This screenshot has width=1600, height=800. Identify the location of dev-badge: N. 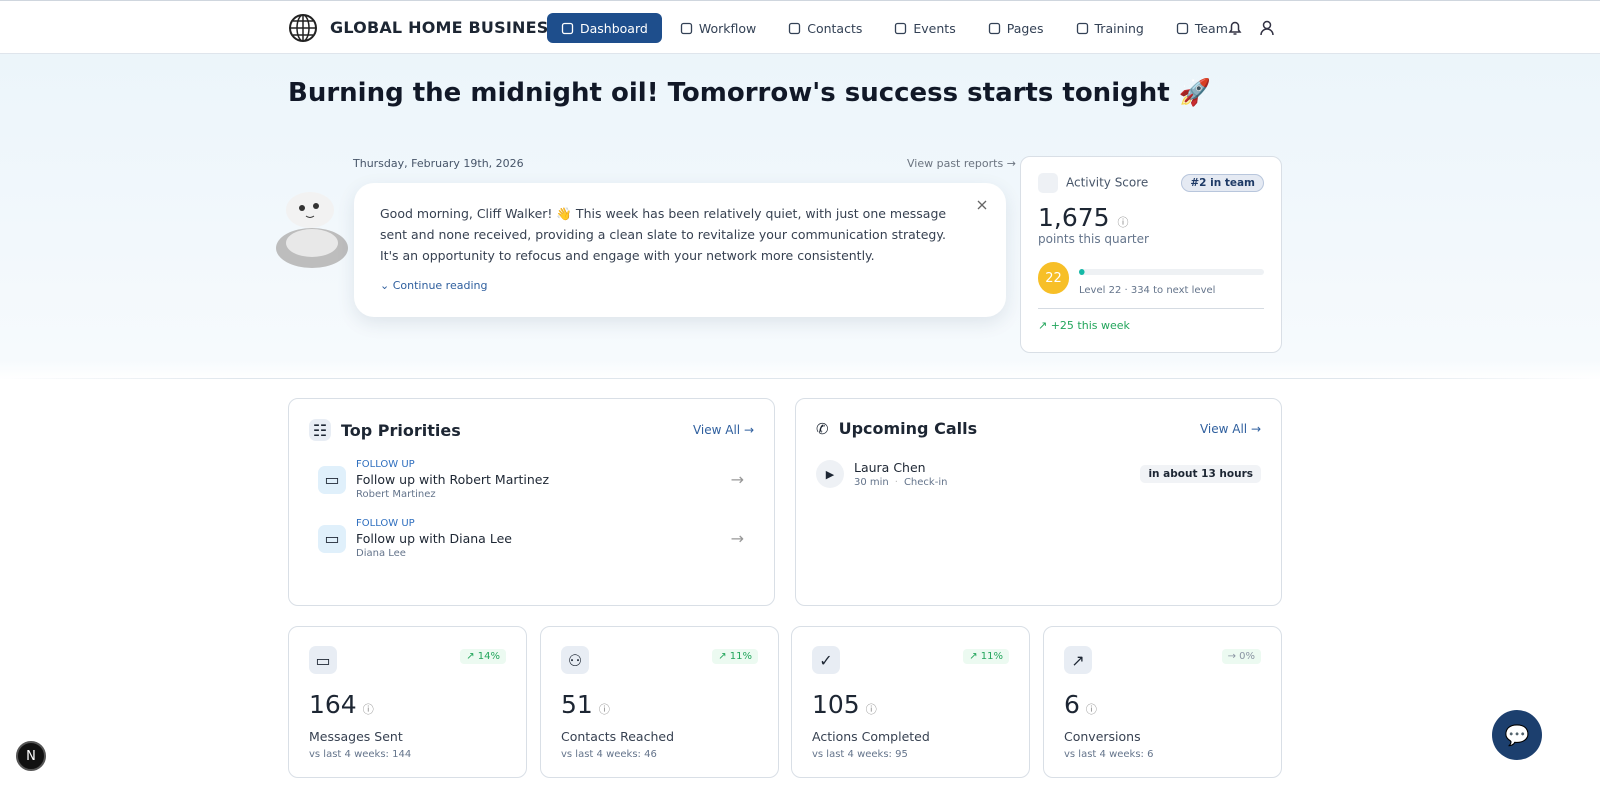
(31, 756).